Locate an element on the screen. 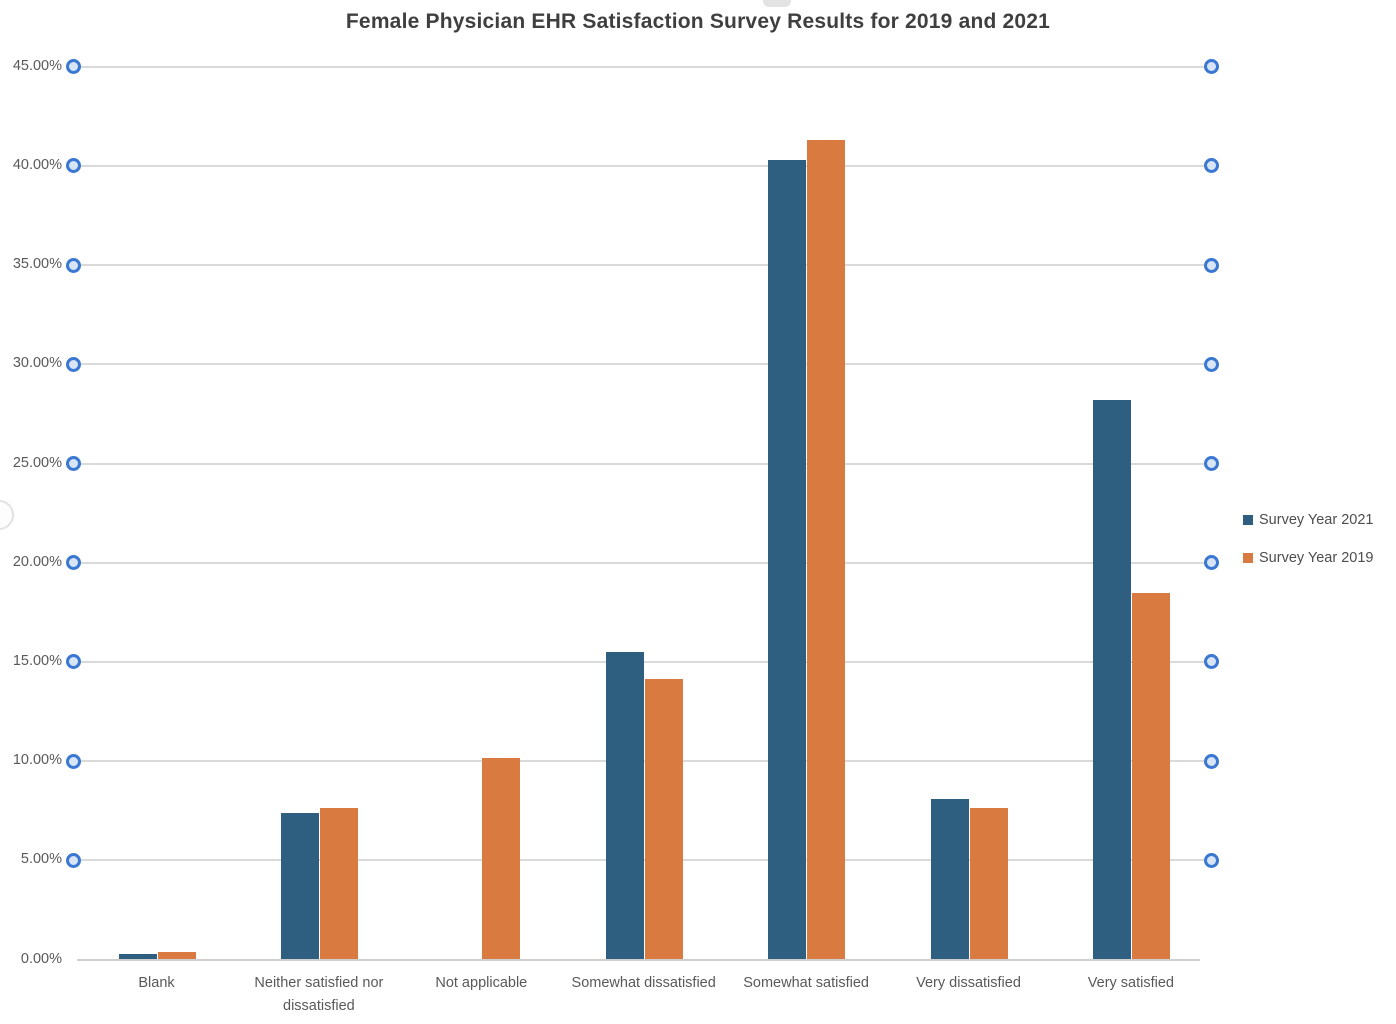 This screenshot has height=1024, width=1396. legend: Survey Year 2021 Survey Year 2019 is located at coordinates (1308, 550).